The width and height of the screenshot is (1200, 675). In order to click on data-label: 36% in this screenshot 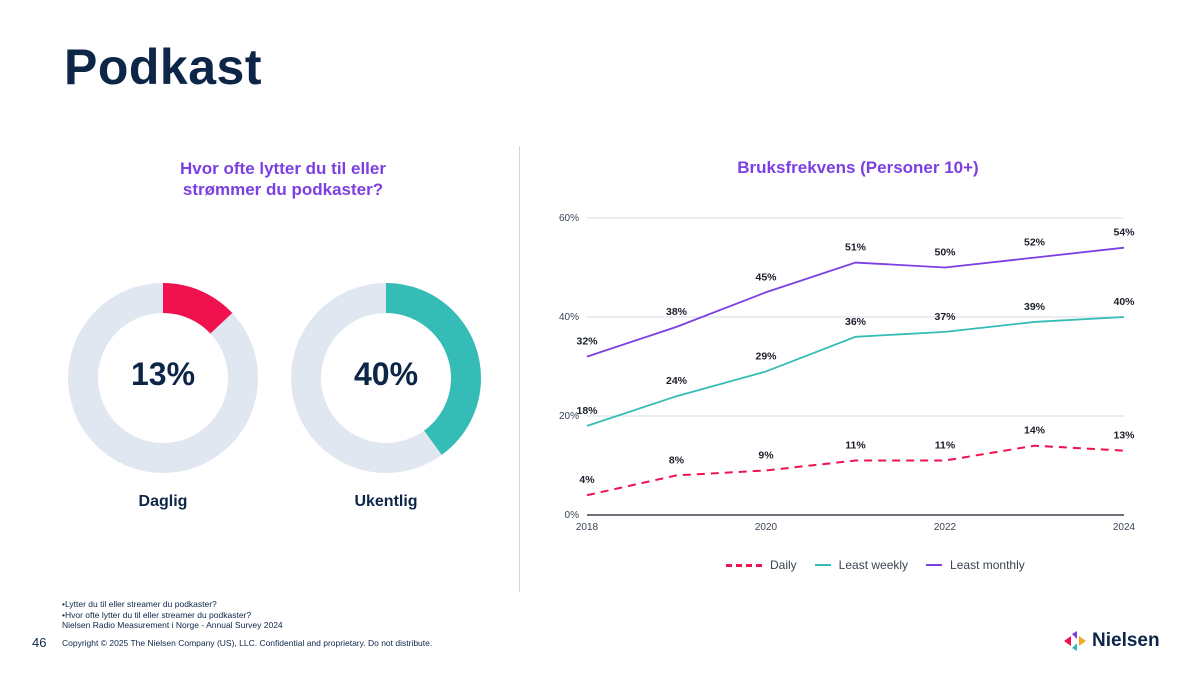, I will do `click(856, 322)`.